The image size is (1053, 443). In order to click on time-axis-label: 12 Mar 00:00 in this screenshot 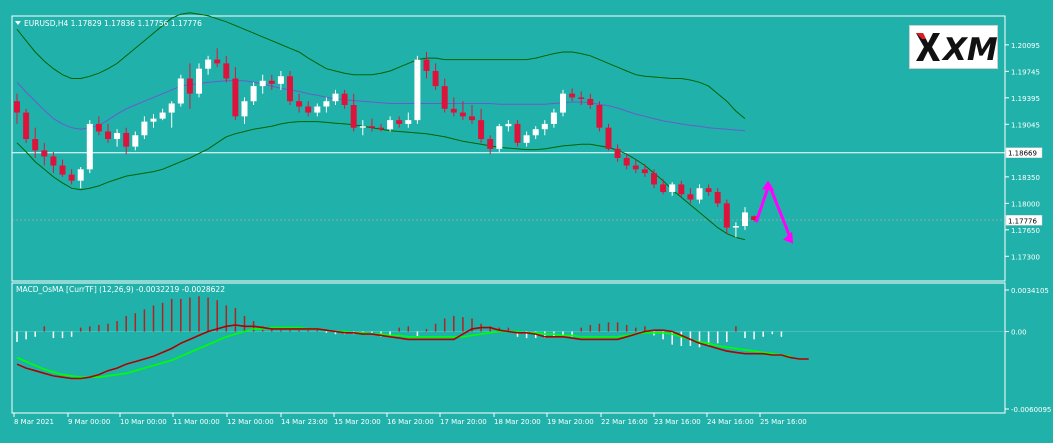, I will do `click(250, 422)`.